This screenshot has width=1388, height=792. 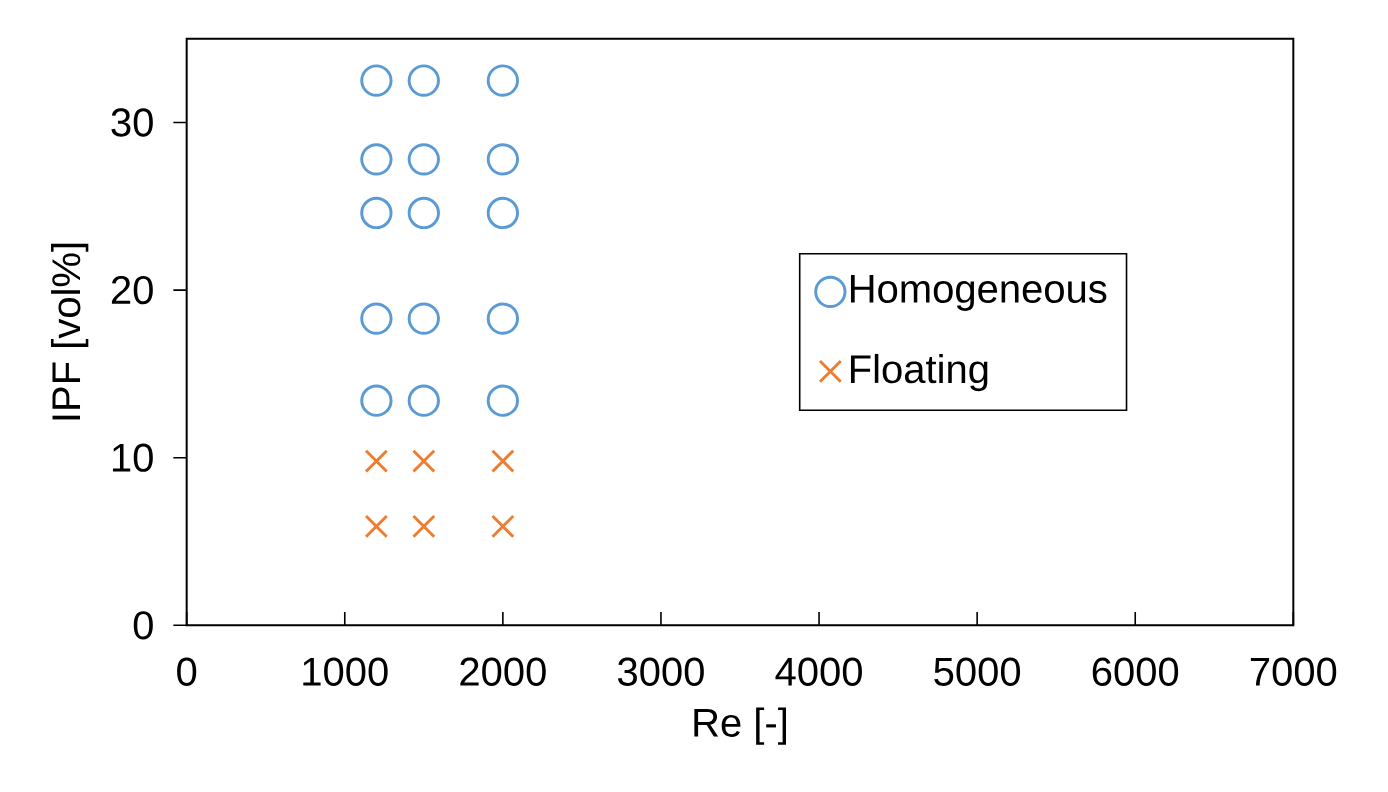 I want to click on x-axis-title: Re [-], so click(x=740, y=726).